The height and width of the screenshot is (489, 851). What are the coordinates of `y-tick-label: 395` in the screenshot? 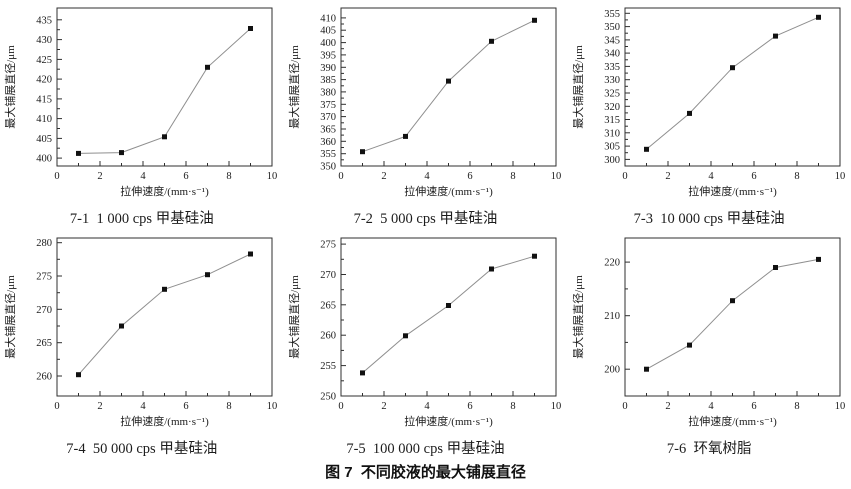 It's located at (328, 55).